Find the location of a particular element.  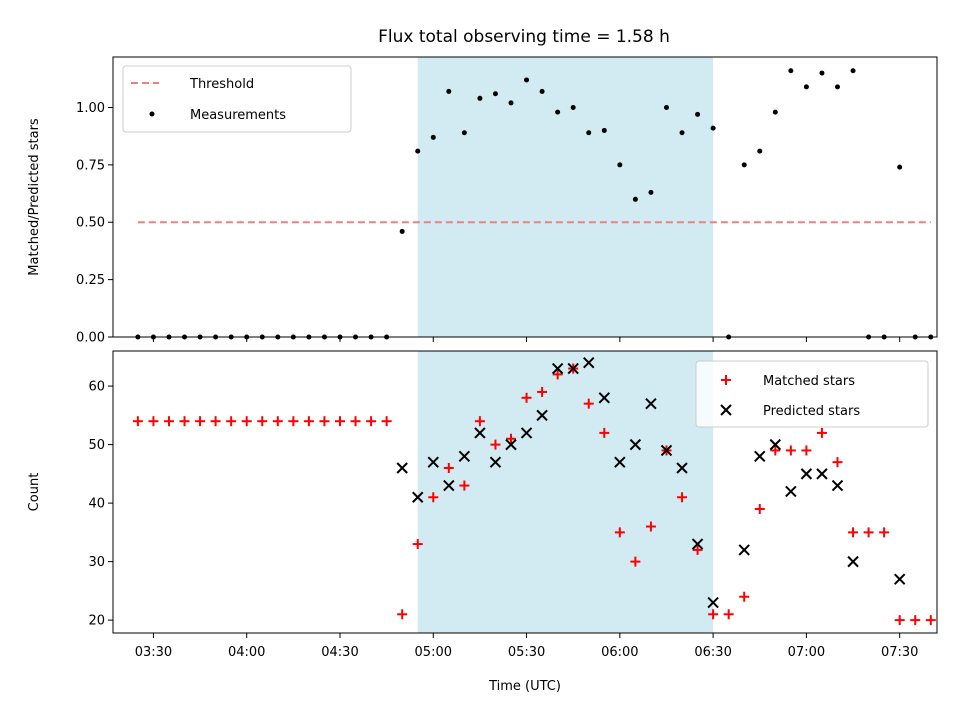

bottom-y-axis-label: Count is located at coordinates (34, 492).